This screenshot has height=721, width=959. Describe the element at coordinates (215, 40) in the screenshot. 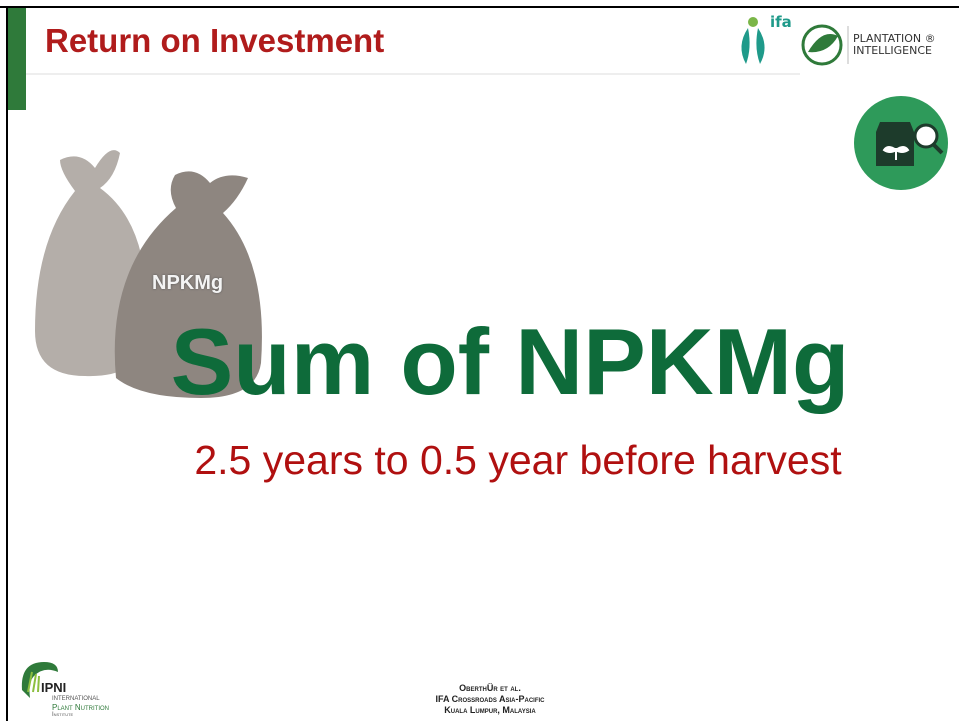

I see `slide-title: Return on Investment` at that location.